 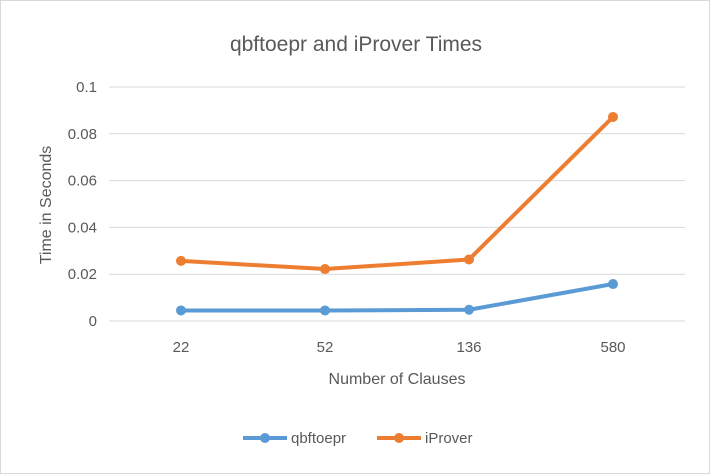 I want to click on legend-label: iProver, so click(x=449, y=438).